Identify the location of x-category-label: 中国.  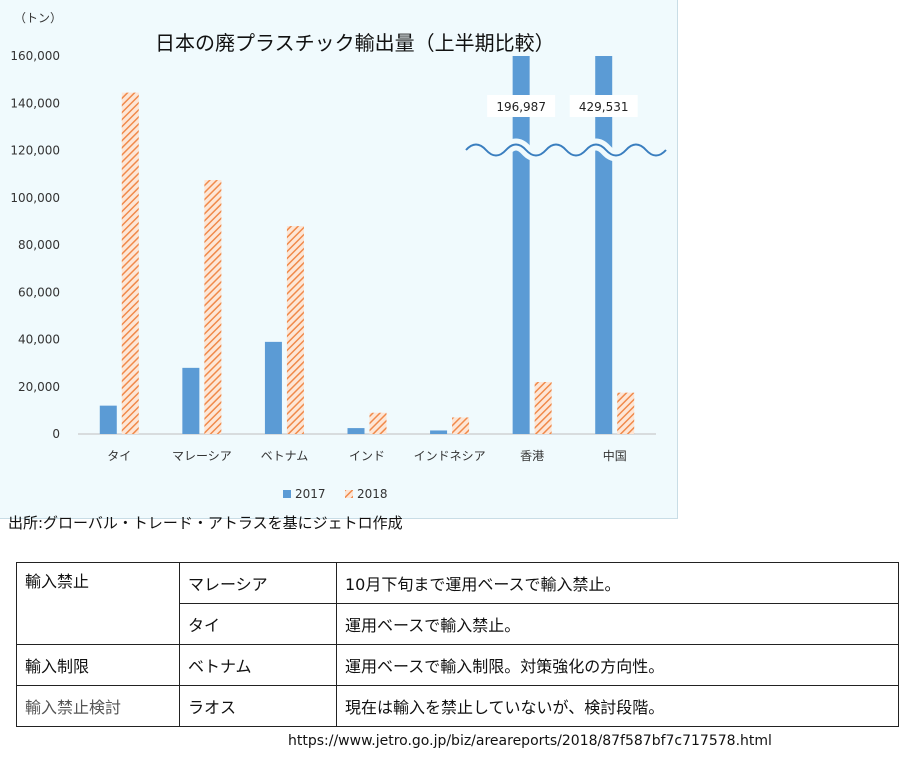
(615, 455).